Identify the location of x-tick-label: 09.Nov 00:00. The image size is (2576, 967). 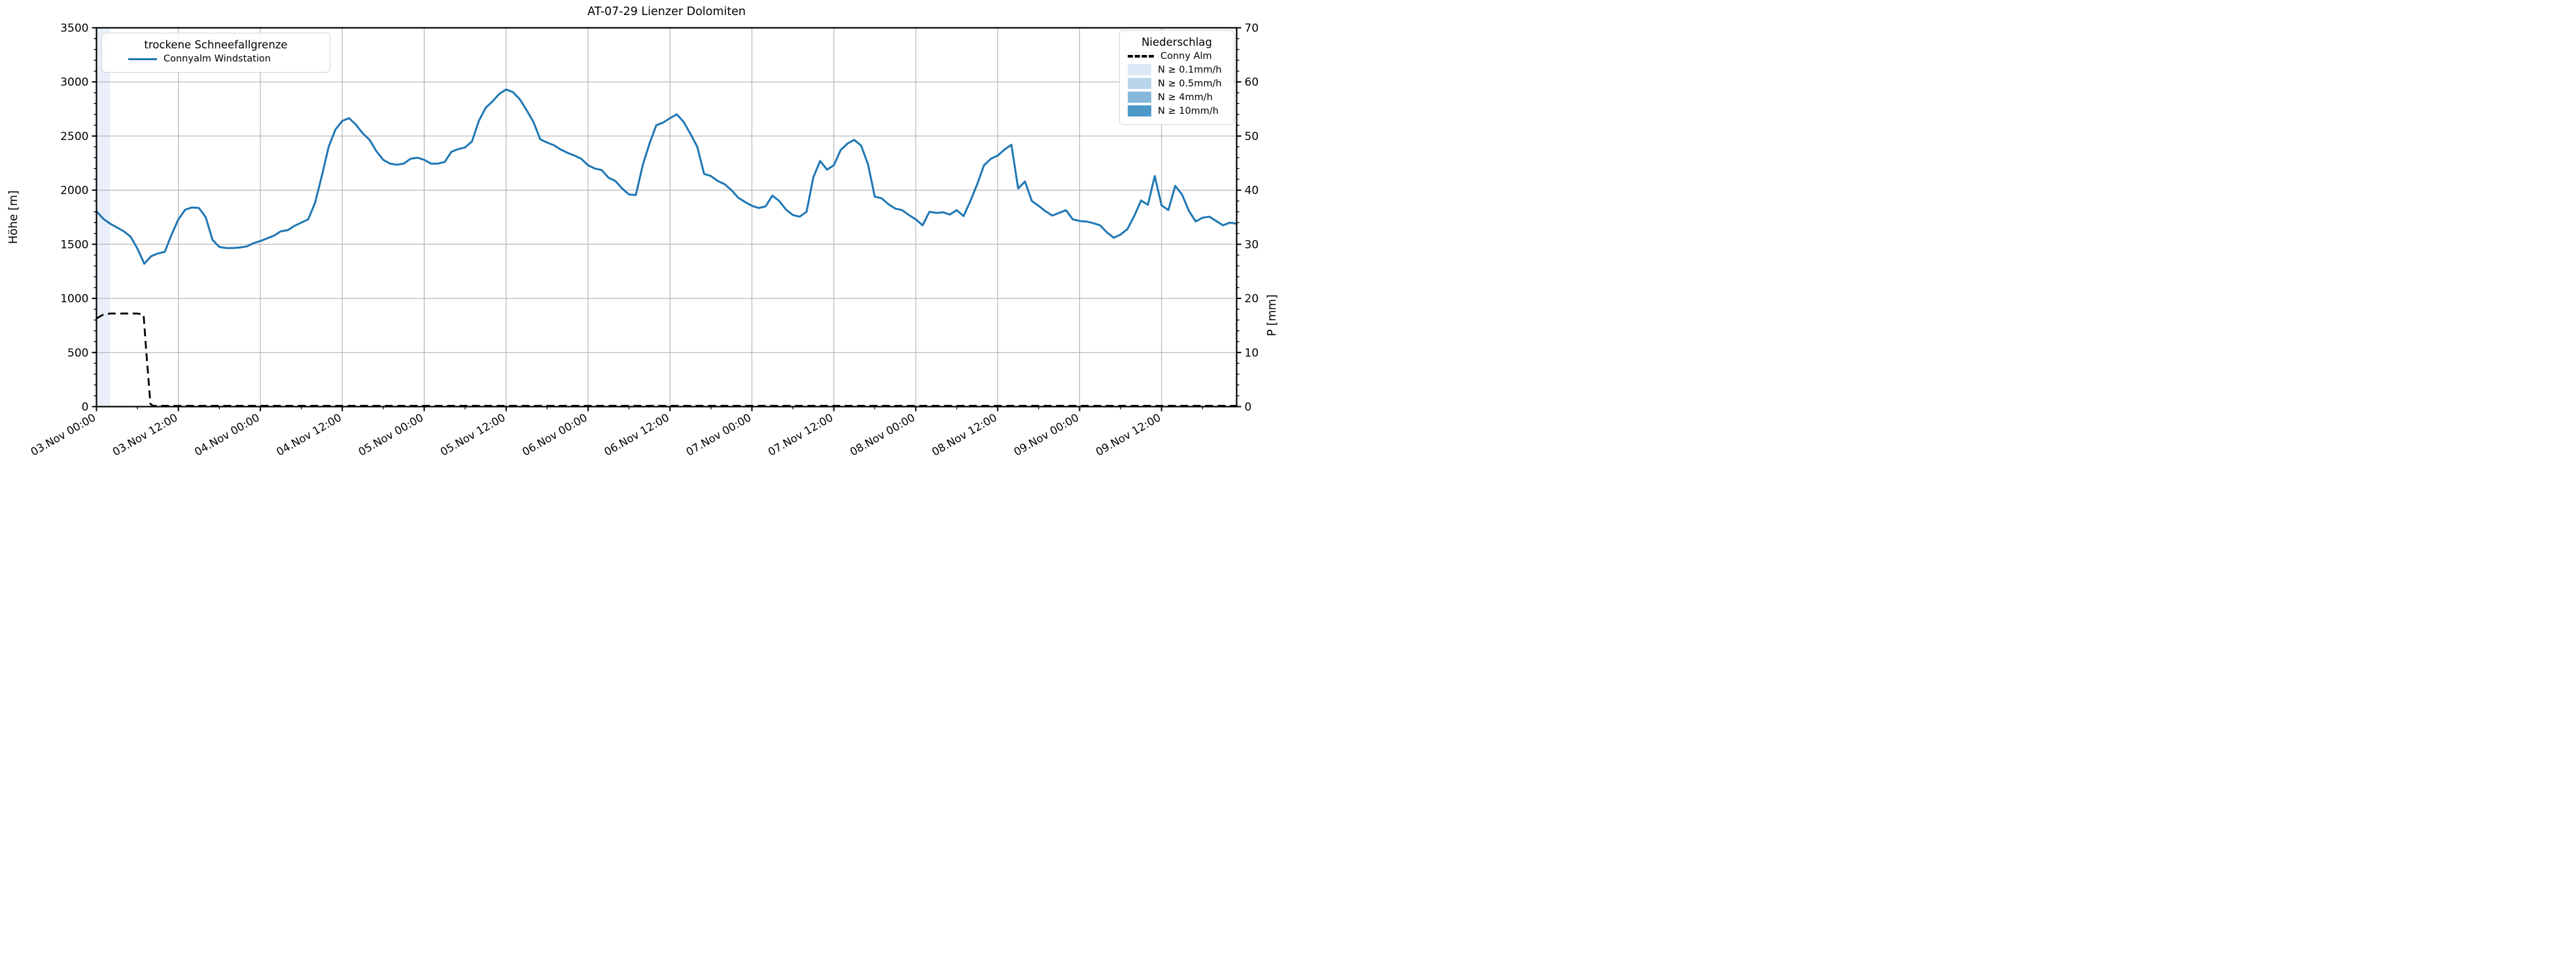
(1046, 435).